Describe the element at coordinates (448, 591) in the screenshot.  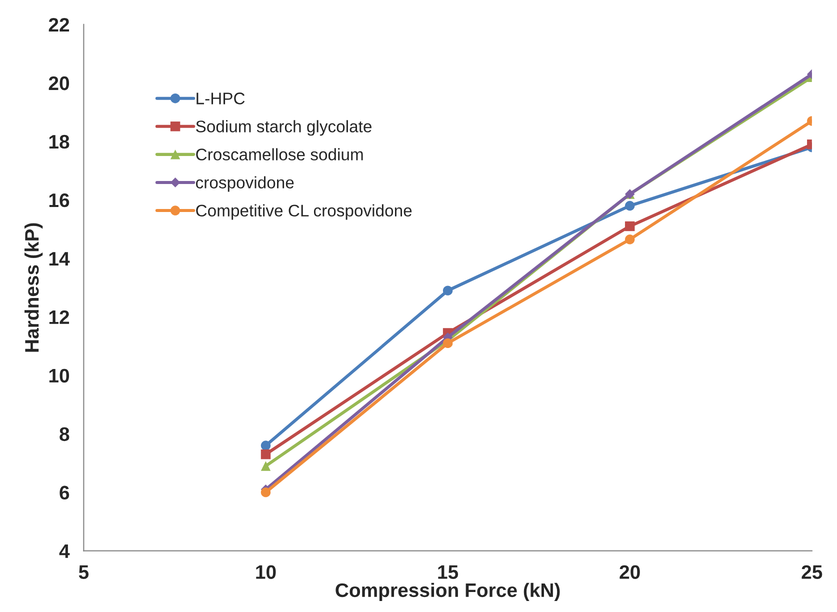
I see `x-axis-title: Compression Force (kN)` at that location.